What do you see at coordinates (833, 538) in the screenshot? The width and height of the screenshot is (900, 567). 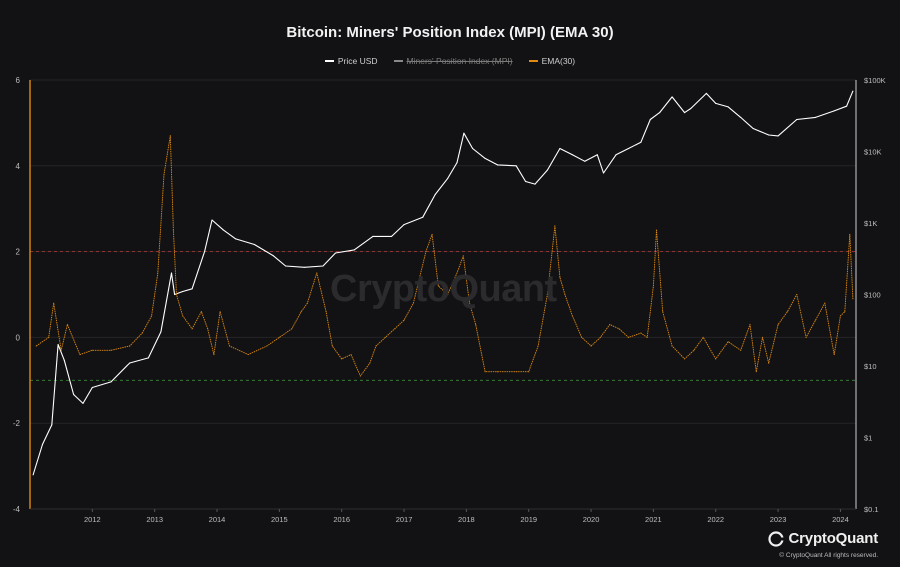 I see `brand-name: CryptoQuant` at bounding box center [833, 538].